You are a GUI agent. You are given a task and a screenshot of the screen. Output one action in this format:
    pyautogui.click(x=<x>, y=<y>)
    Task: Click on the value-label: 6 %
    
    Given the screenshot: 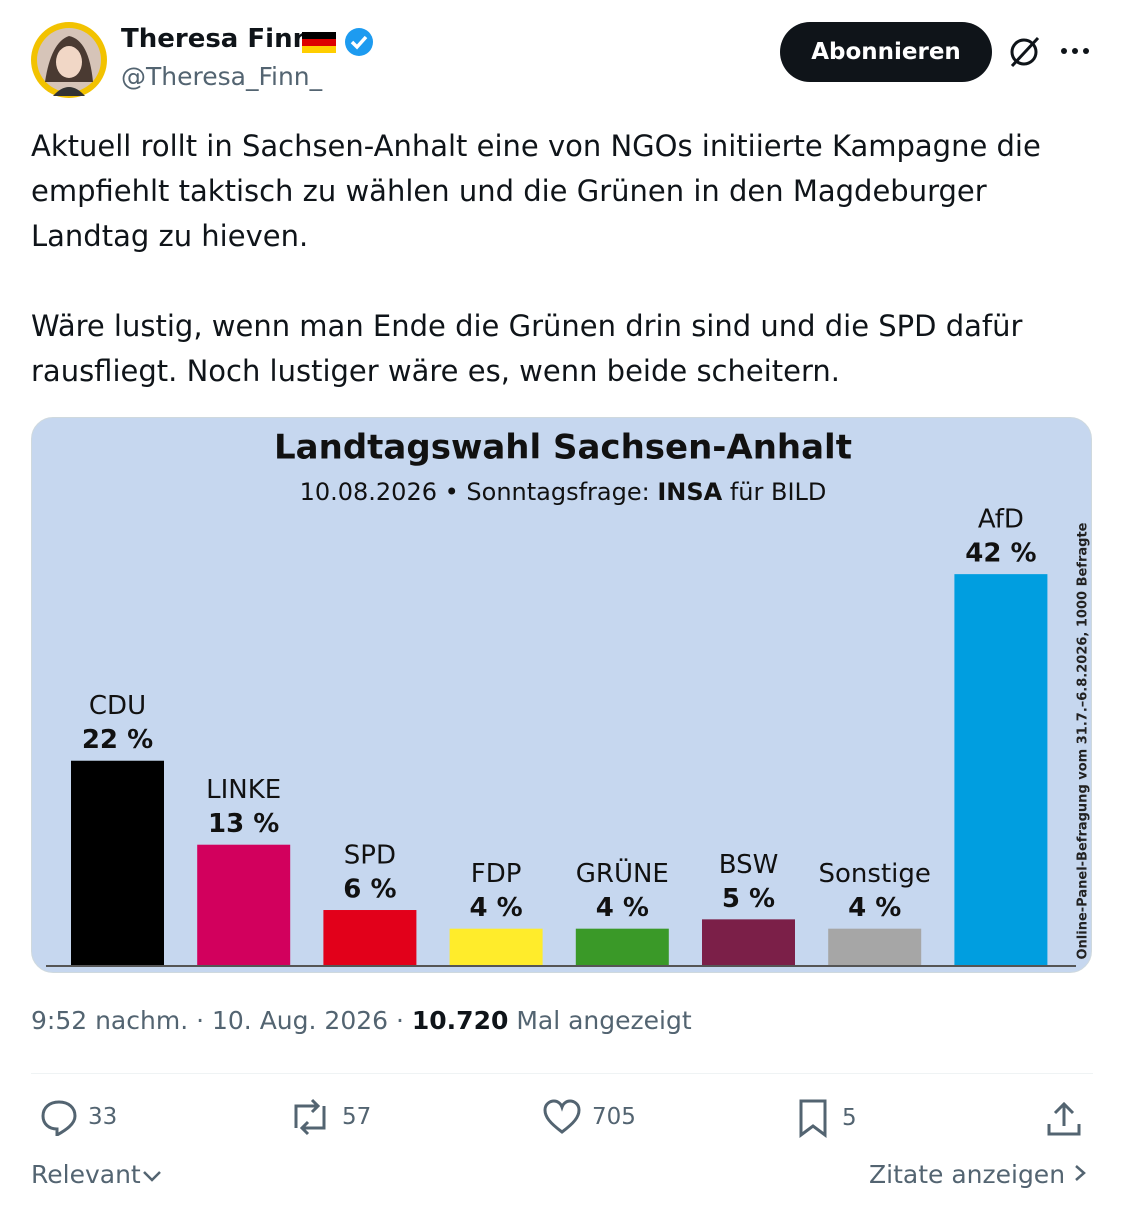 What is the action you would take?
    pyautogui.click(x=369, y=890)
    